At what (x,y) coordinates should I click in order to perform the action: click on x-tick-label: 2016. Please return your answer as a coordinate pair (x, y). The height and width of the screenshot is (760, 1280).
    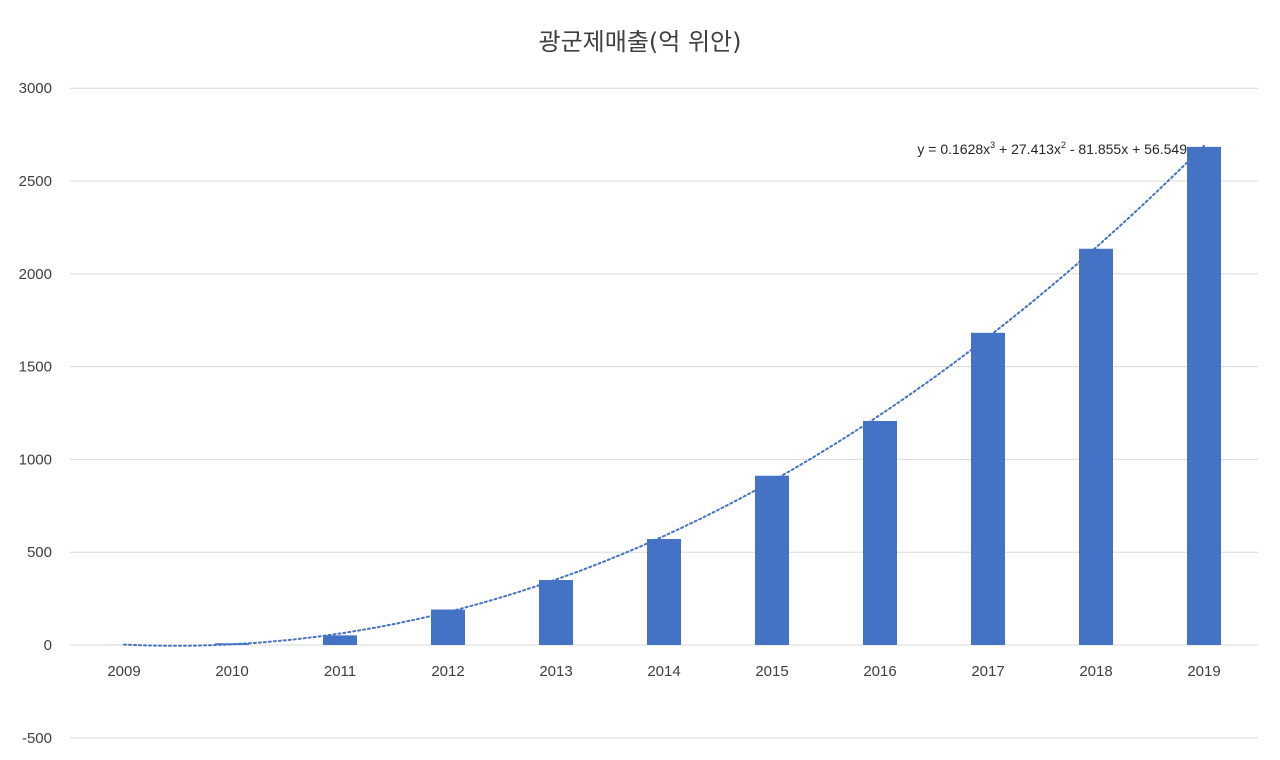
    Looking at the image, I should click on (879, 671).